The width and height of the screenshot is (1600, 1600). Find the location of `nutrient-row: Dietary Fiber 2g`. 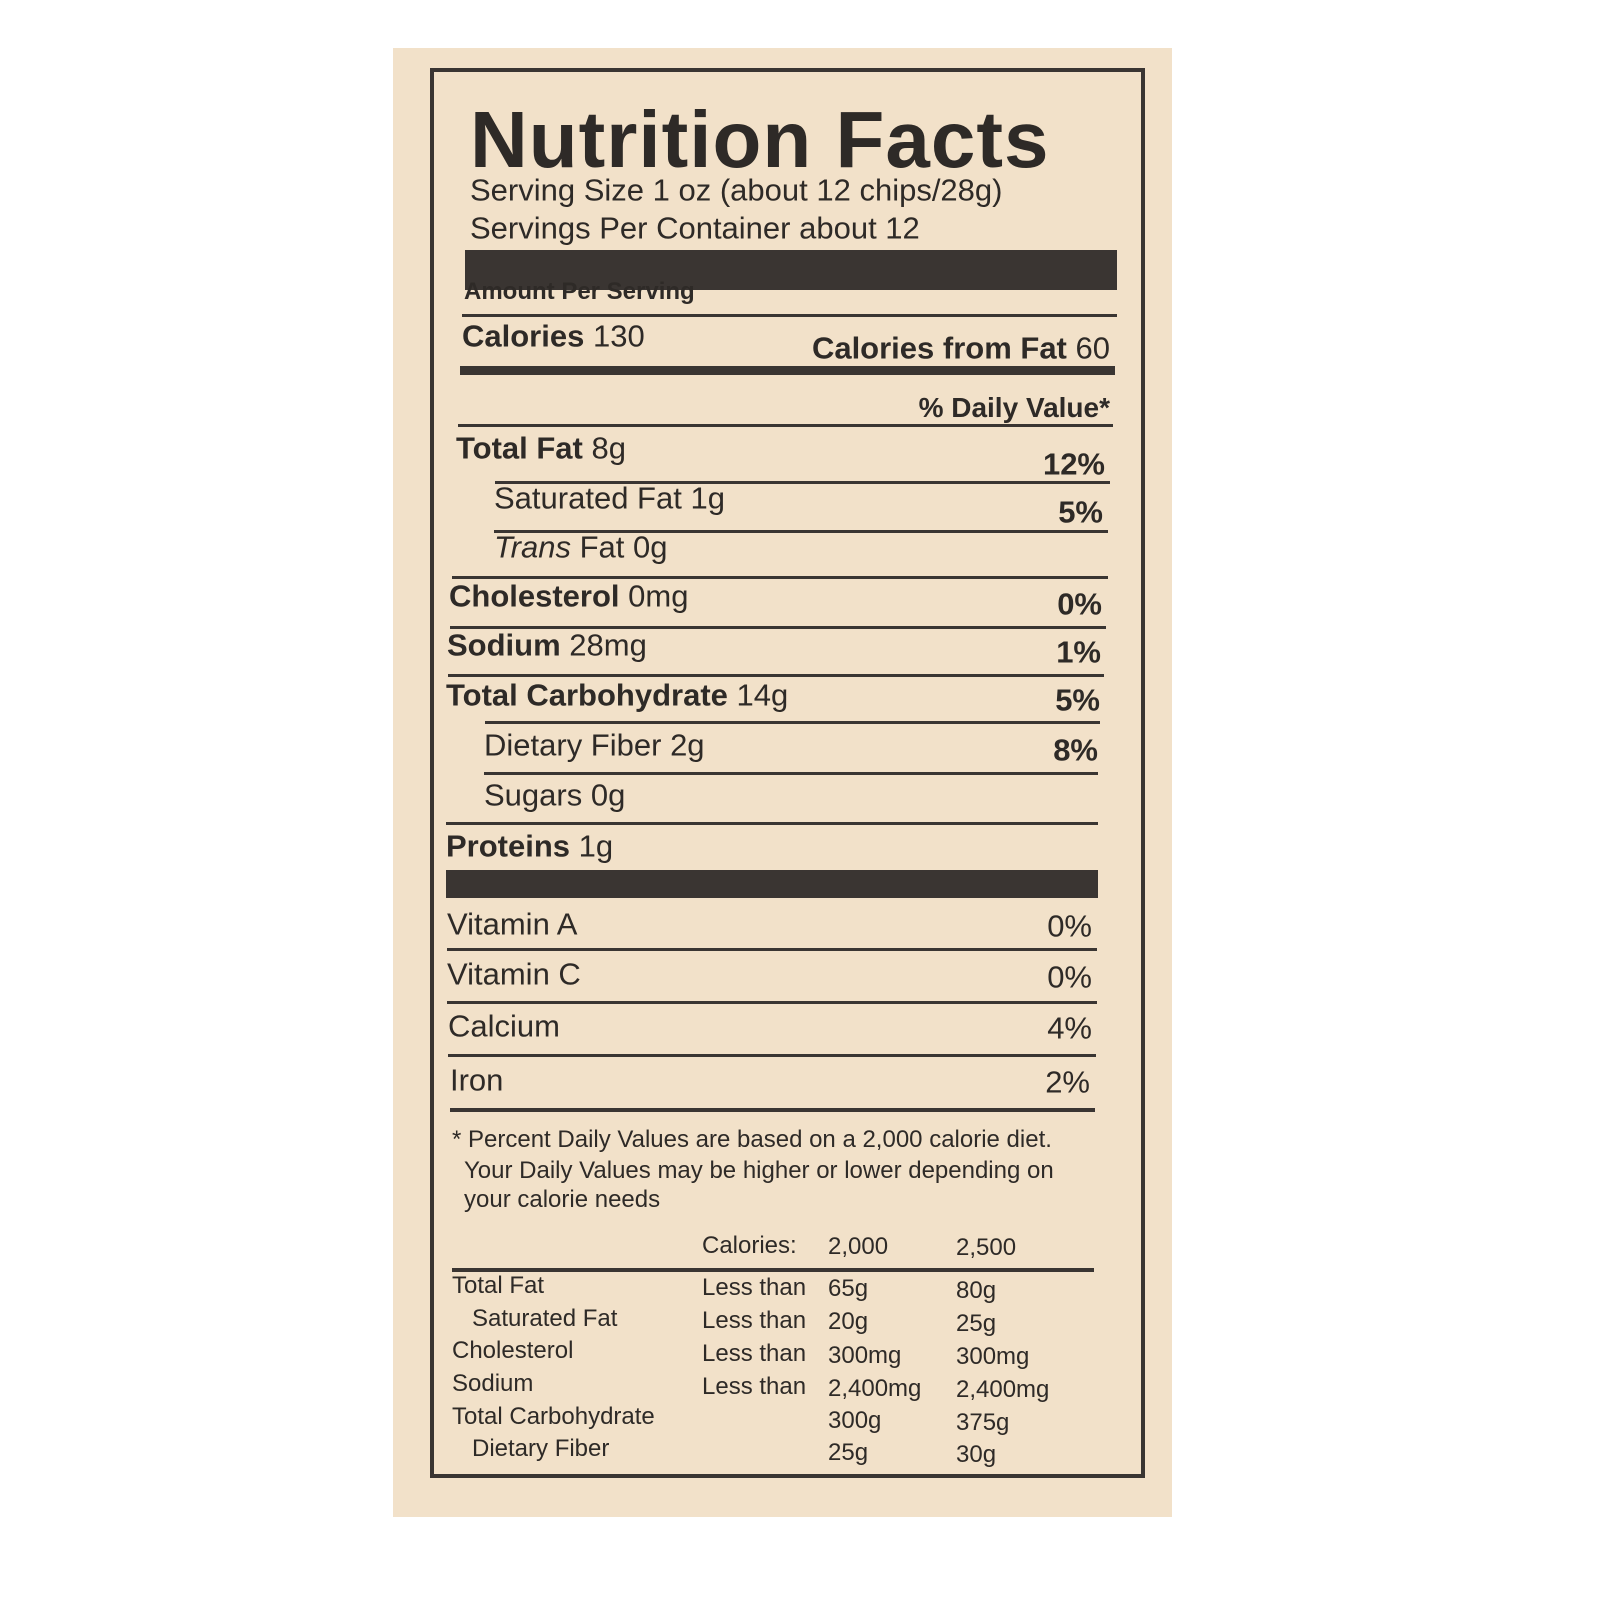

nutrient-row: Dietary Fiber 2g is located at coordinates (594, 745).